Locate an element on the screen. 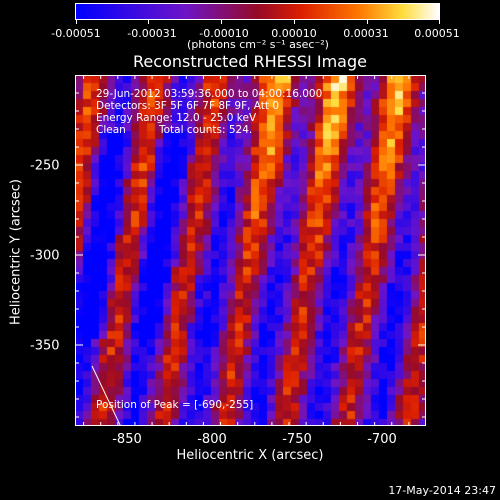  y-tick-label: -300 is located at coordinates (45, 256).